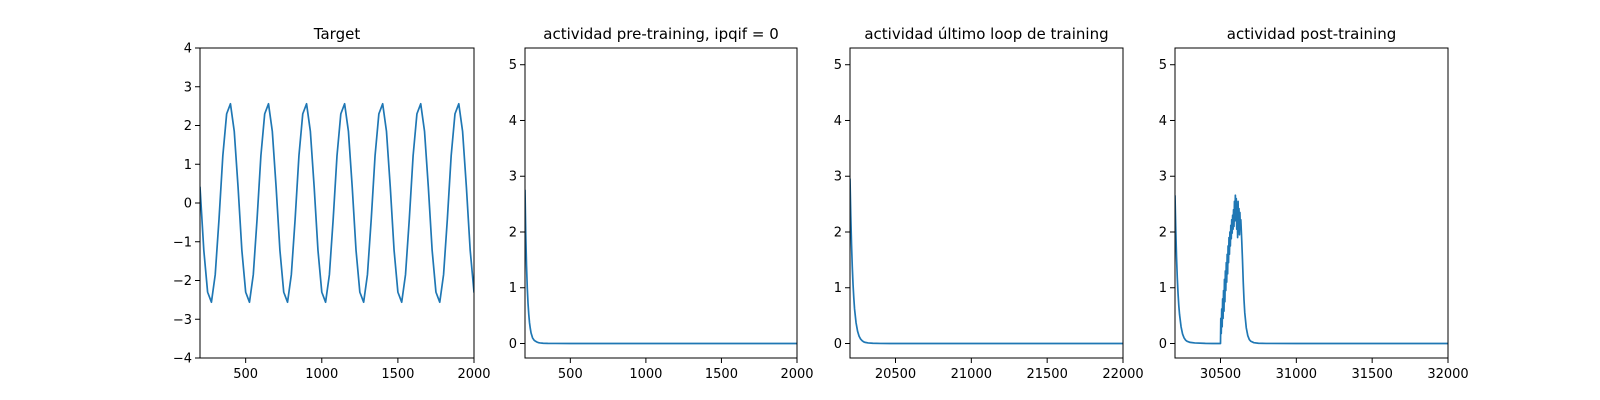 Image resolution: width=1600 pixels, height=400 pixels. What do you see at coordinates (1447, 374) in the screenshot?
I see `x-tick-label: 32000` at bounding box center [1447, 374].